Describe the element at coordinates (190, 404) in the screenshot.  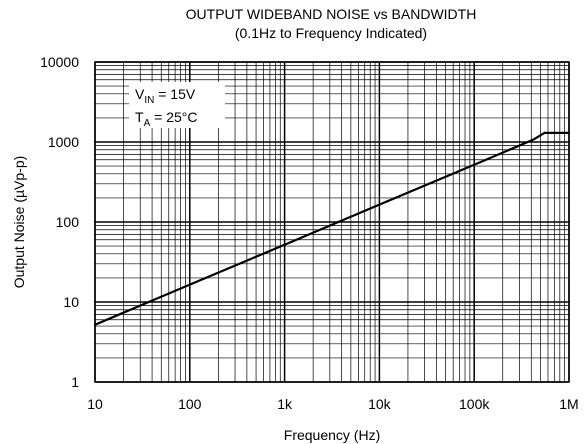
I see `x-tick-label: 100` at that location.